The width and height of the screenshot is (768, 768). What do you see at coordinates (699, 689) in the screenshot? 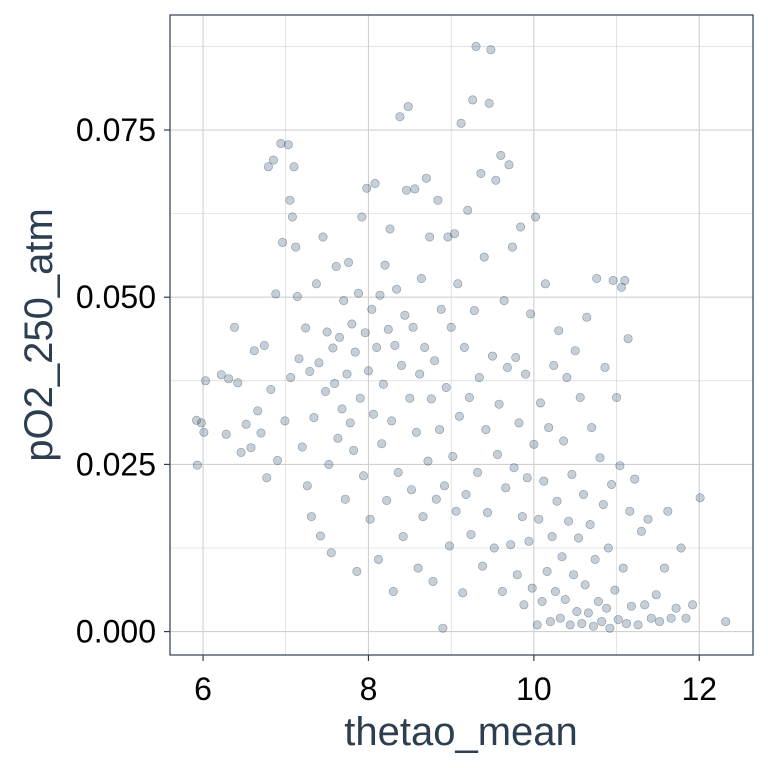
I see `x-tick-label: 12` at bounding box center [699, 689].